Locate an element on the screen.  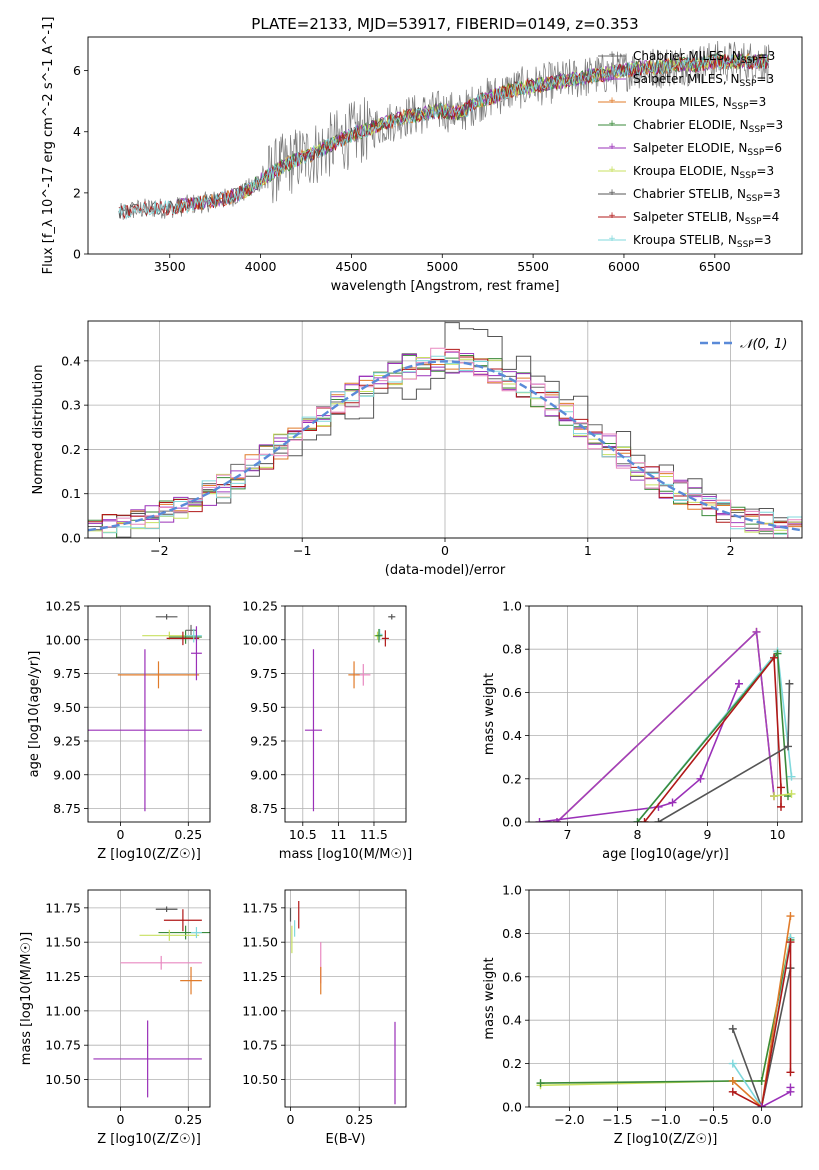
x-tick-label: 10.5 is located at coordinates (303, 834).